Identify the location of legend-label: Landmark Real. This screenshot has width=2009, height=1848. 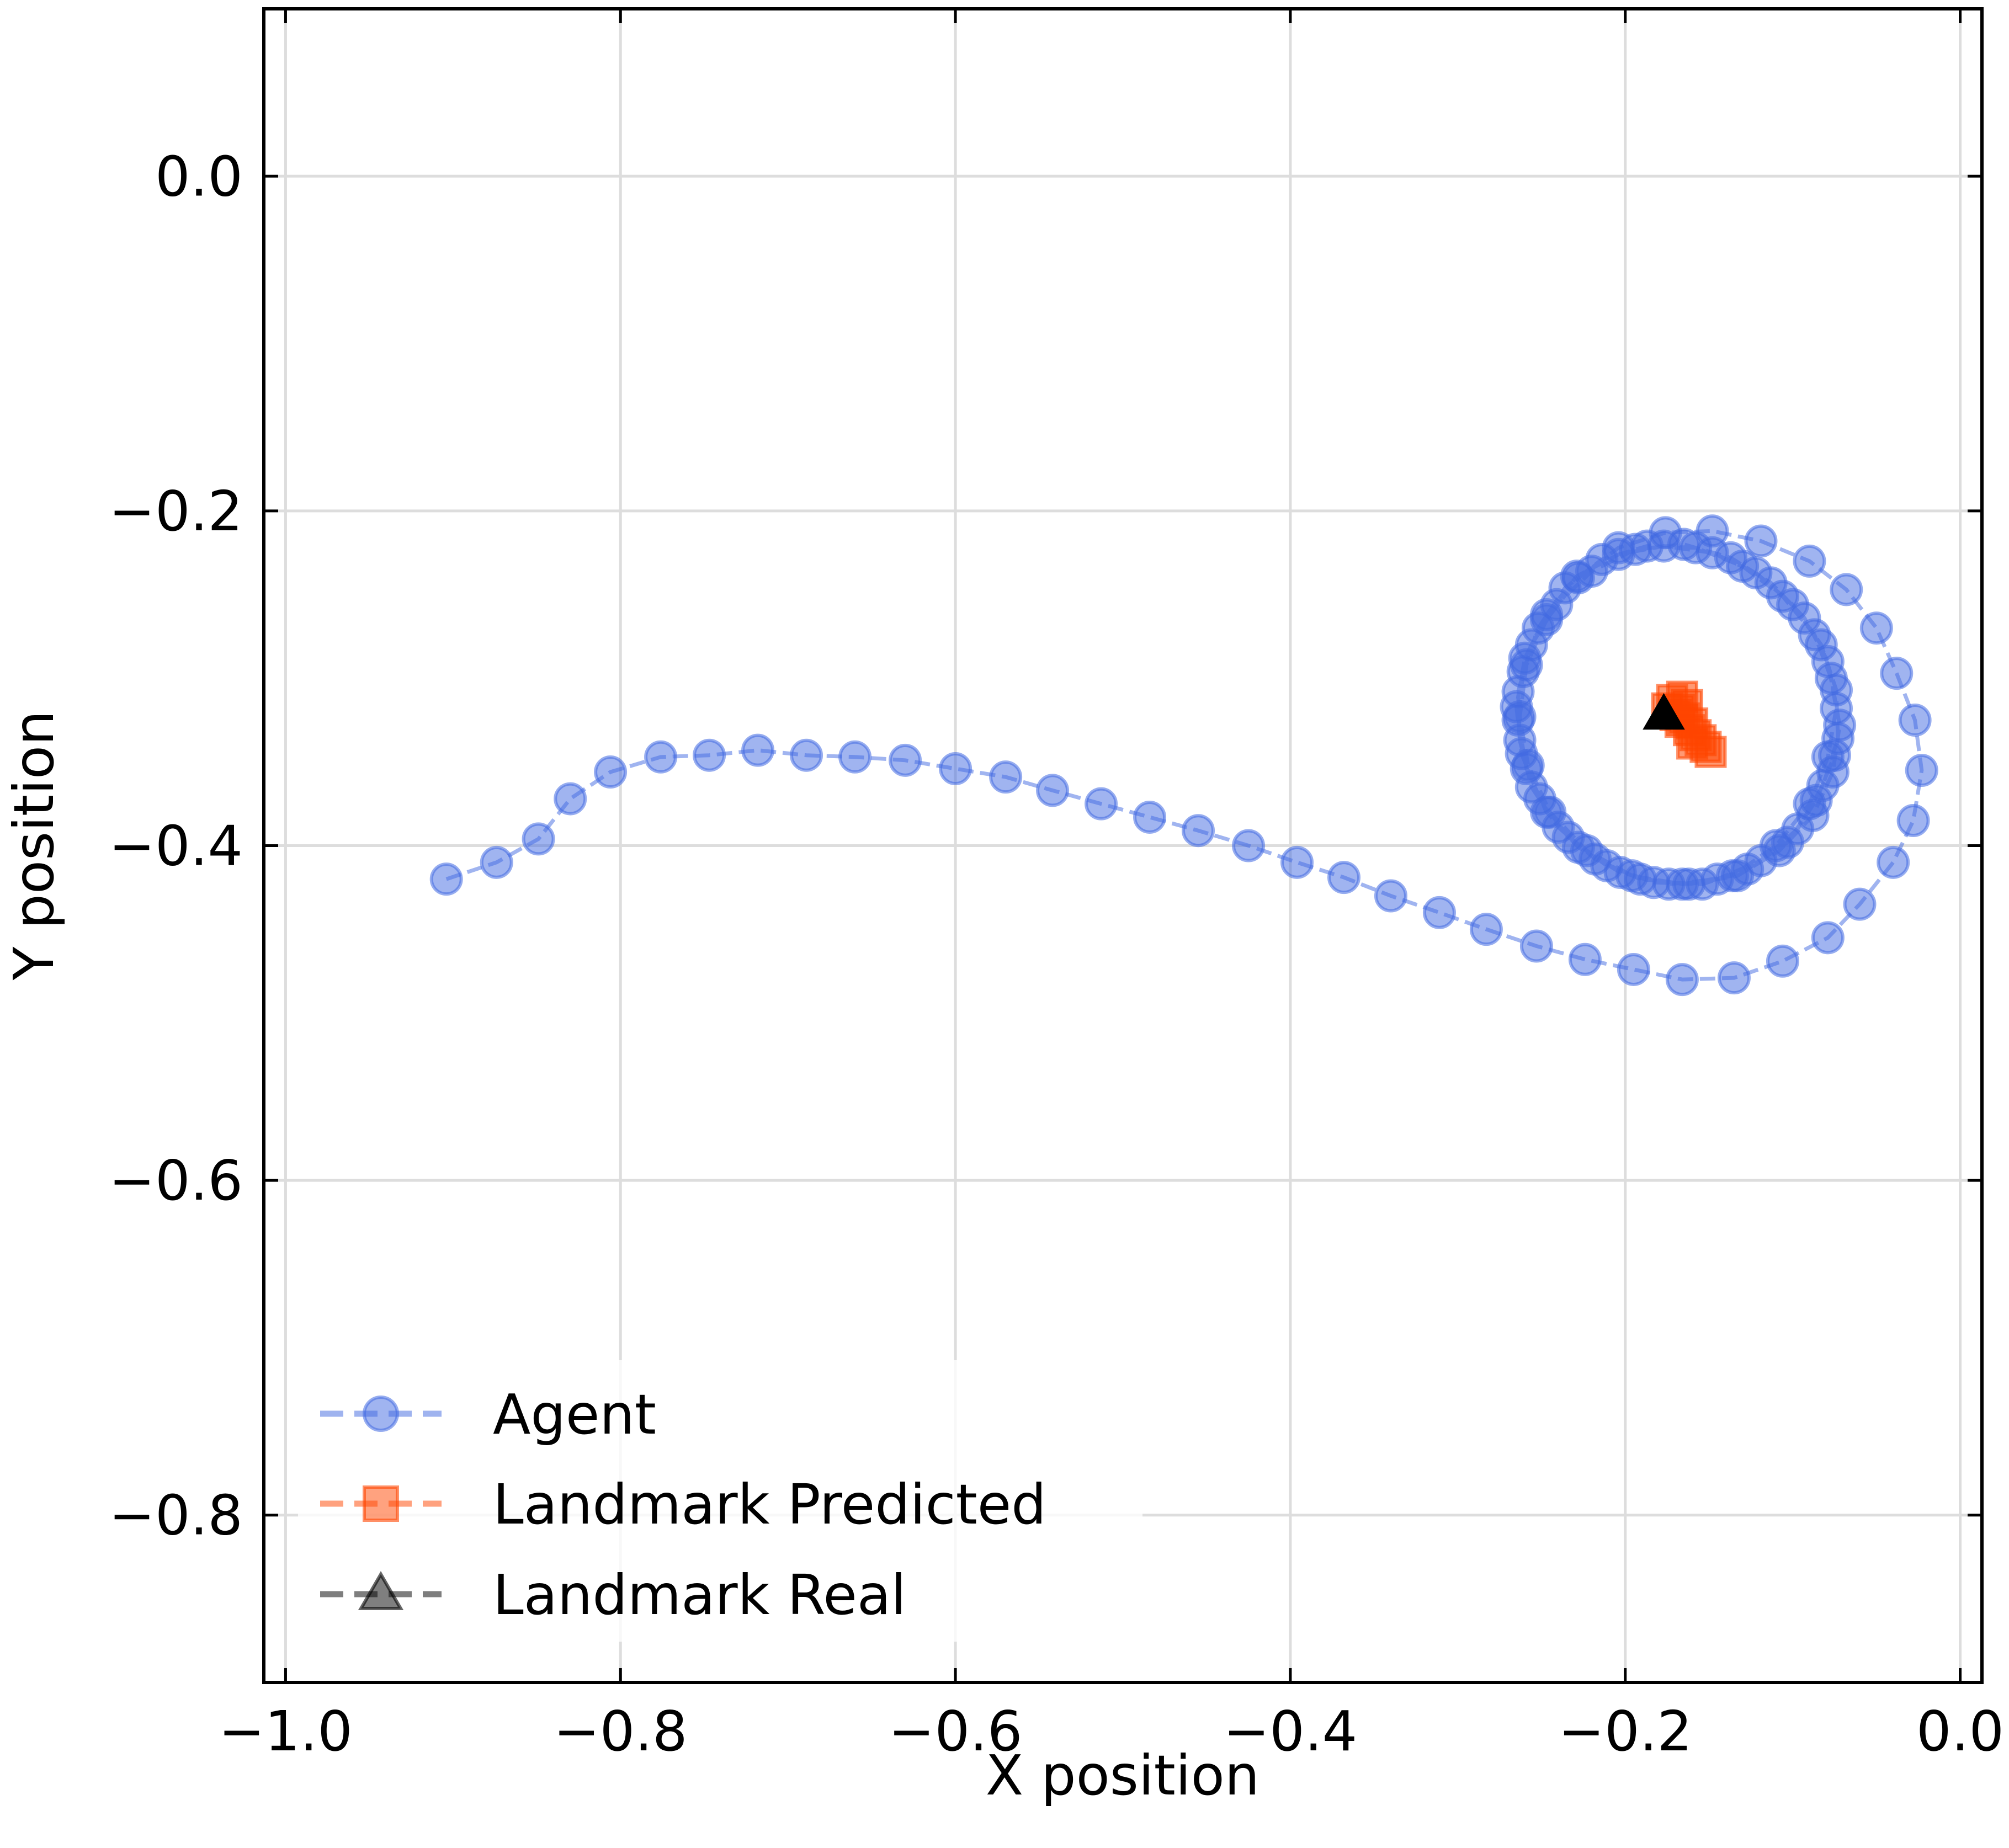
(699, 1595).